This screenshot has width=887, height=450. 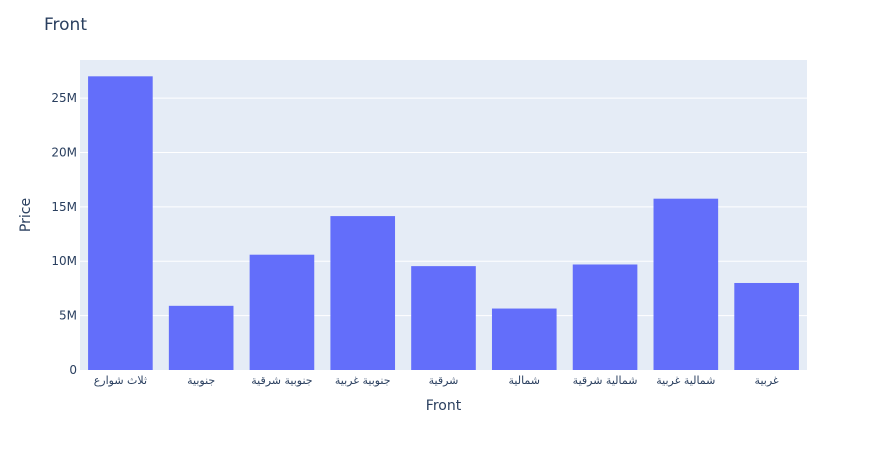 I want to click on x-tick-label: شمالية شرقية, so click(x=605, y=380).